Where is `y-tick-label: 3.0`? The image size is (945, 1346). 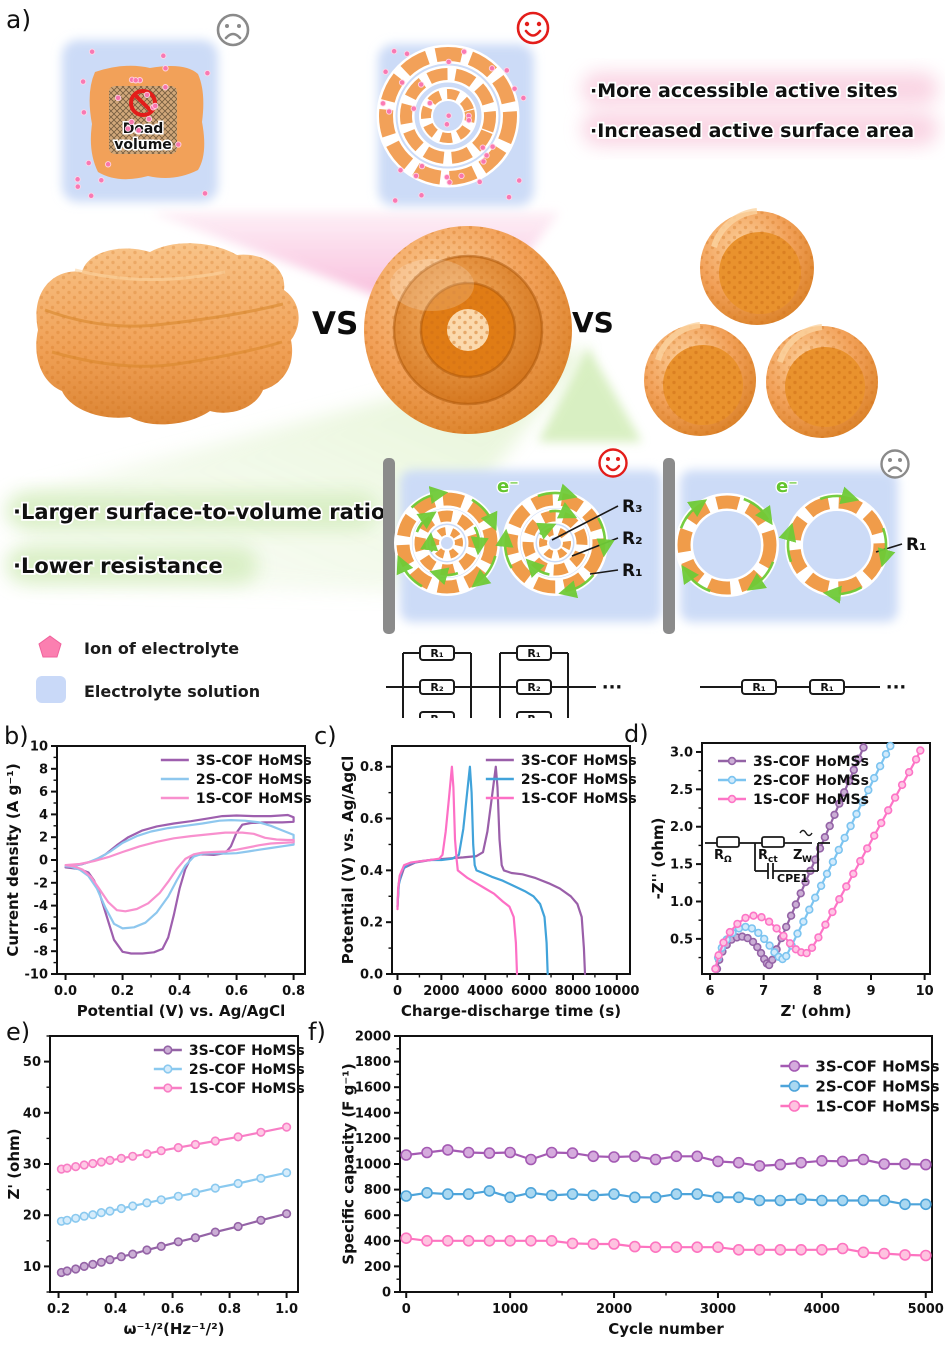
y-tick-label: 3.0 is located at coordinates (681, 752).